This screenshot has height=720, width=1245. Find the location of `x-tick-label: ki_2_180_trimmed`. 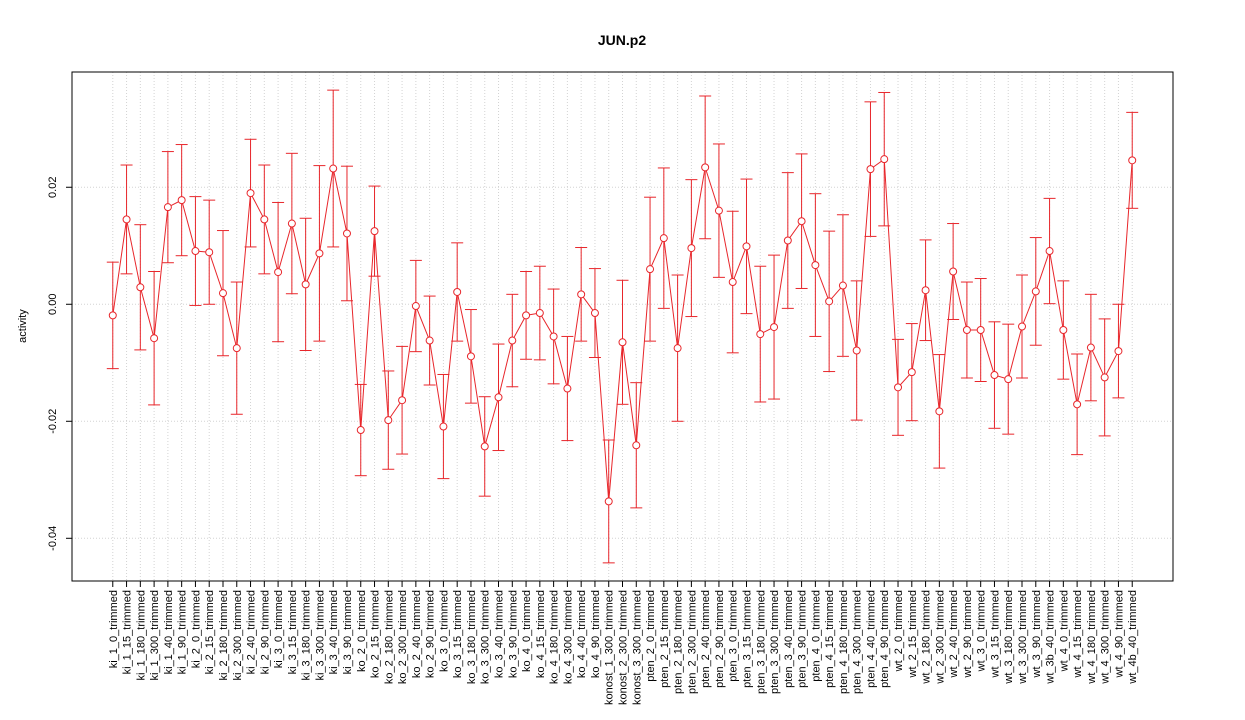

x-tick-label: ki_2_180_trimmed is located at coordinates (224, 635).